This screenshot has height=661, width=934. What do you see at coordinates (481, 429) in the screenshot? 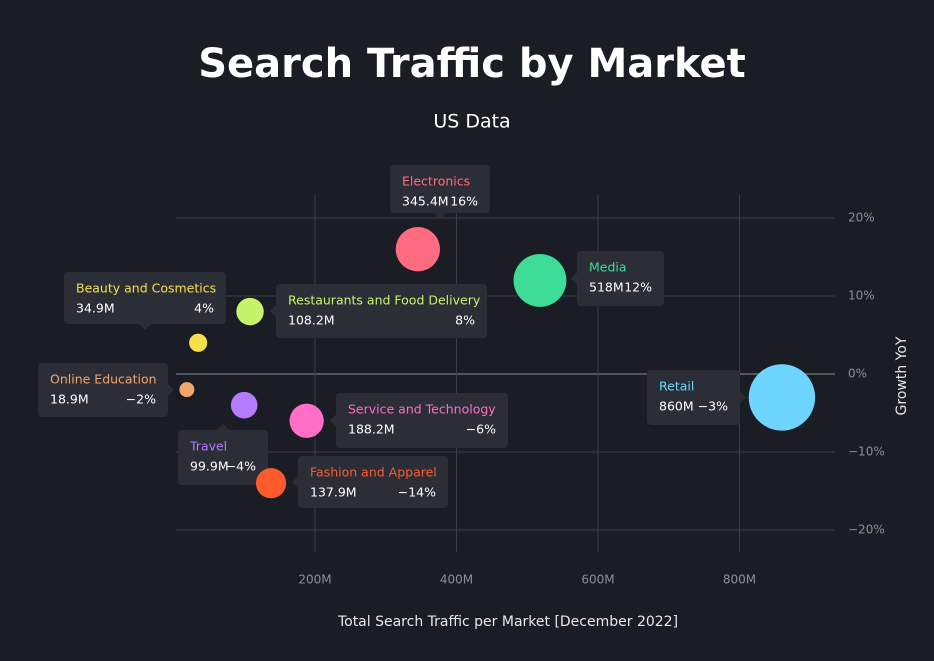
I see `data-label: −6%` at bounding box center [481, 429].